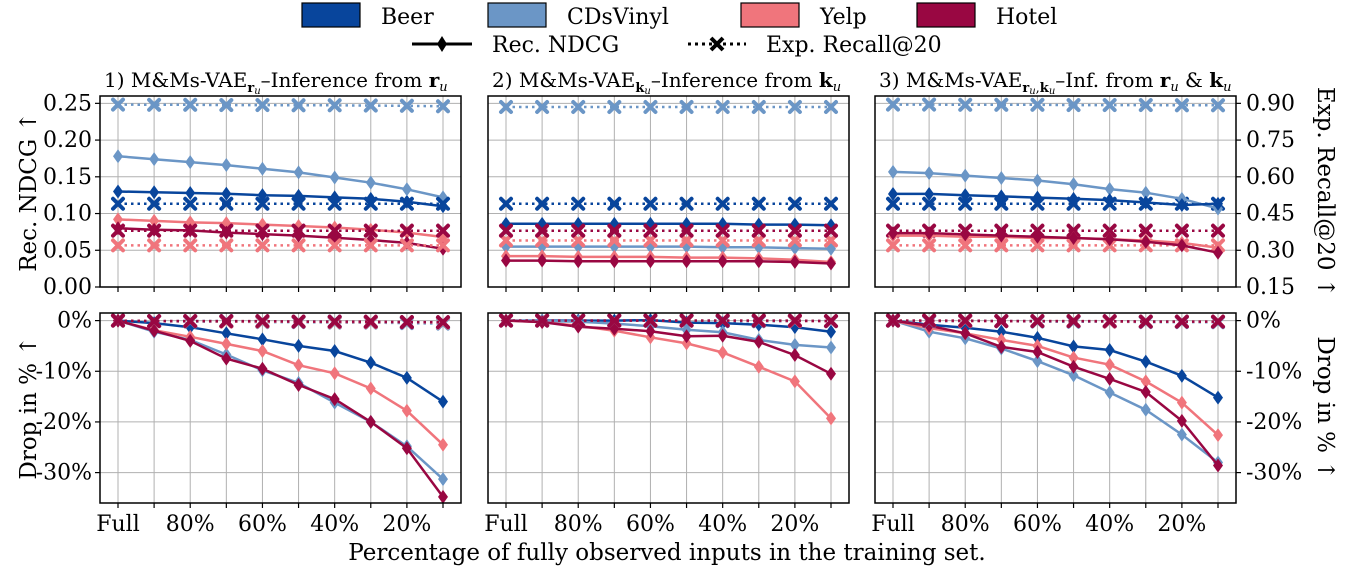 The width and height of the screenshot is (1349, 572). Describe the element at coordinates (154, 220) in the screenshot. I see `point-yelp-rec-ndcg` at that location.